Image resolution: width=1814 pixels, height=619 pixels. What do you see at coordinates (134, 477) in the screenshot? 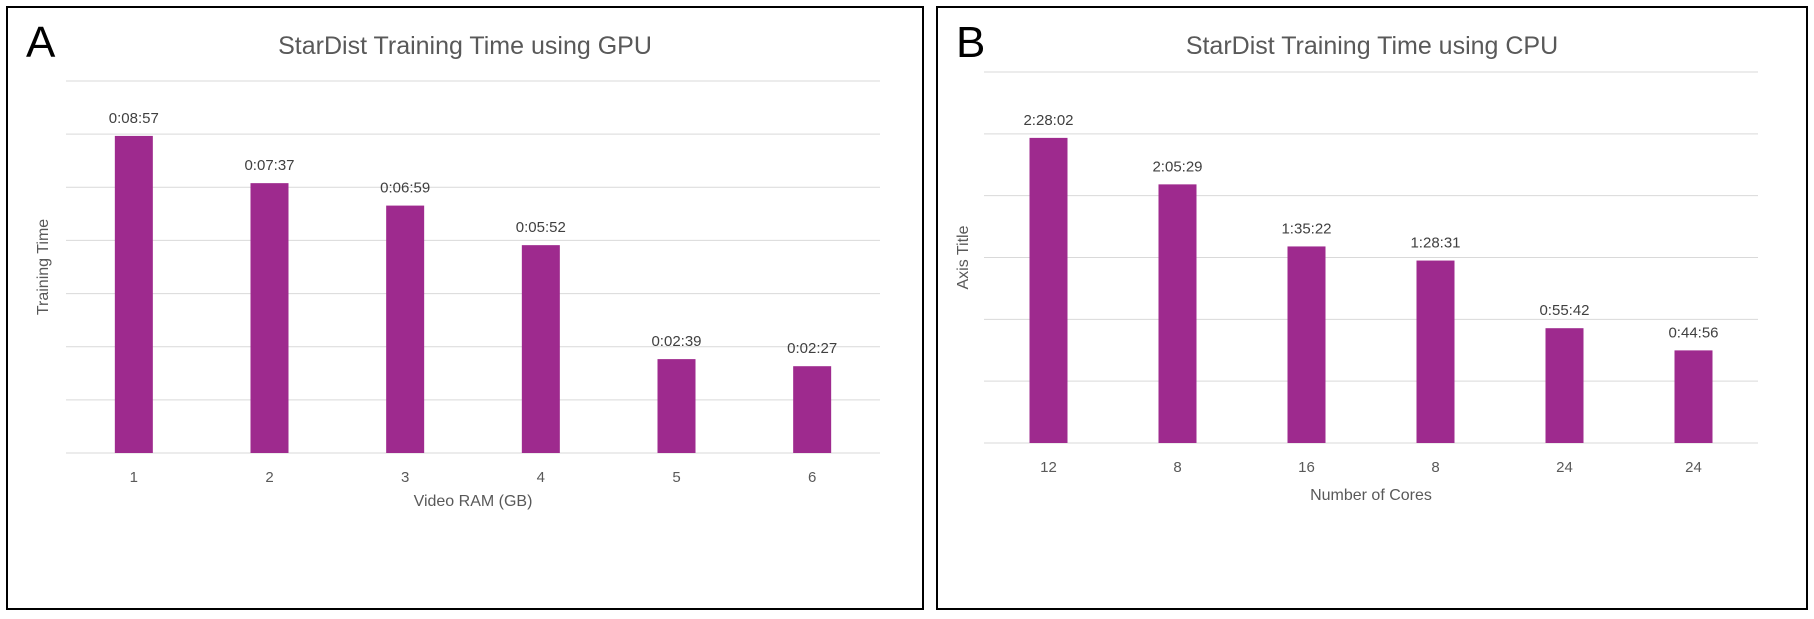
I see `x-tick-label: 1` at bounding box center [134, 477].